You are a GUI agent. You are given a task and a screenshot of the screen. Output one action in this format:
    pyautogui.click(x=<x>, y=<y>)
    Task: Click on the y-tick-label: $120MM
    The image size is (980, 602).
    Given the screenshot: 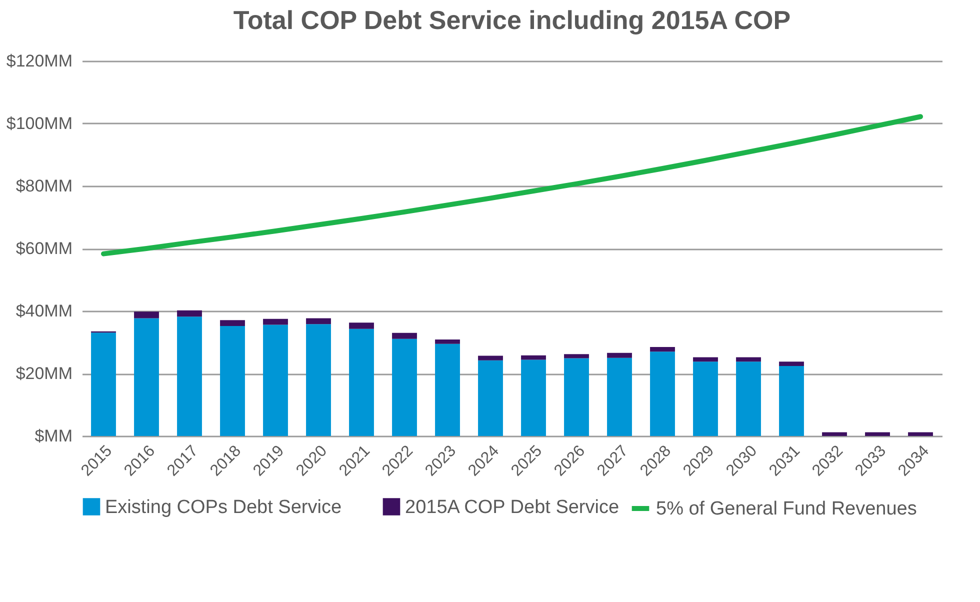 What is the action you would take?
    pyautogui.click(x=39, y=61)
    